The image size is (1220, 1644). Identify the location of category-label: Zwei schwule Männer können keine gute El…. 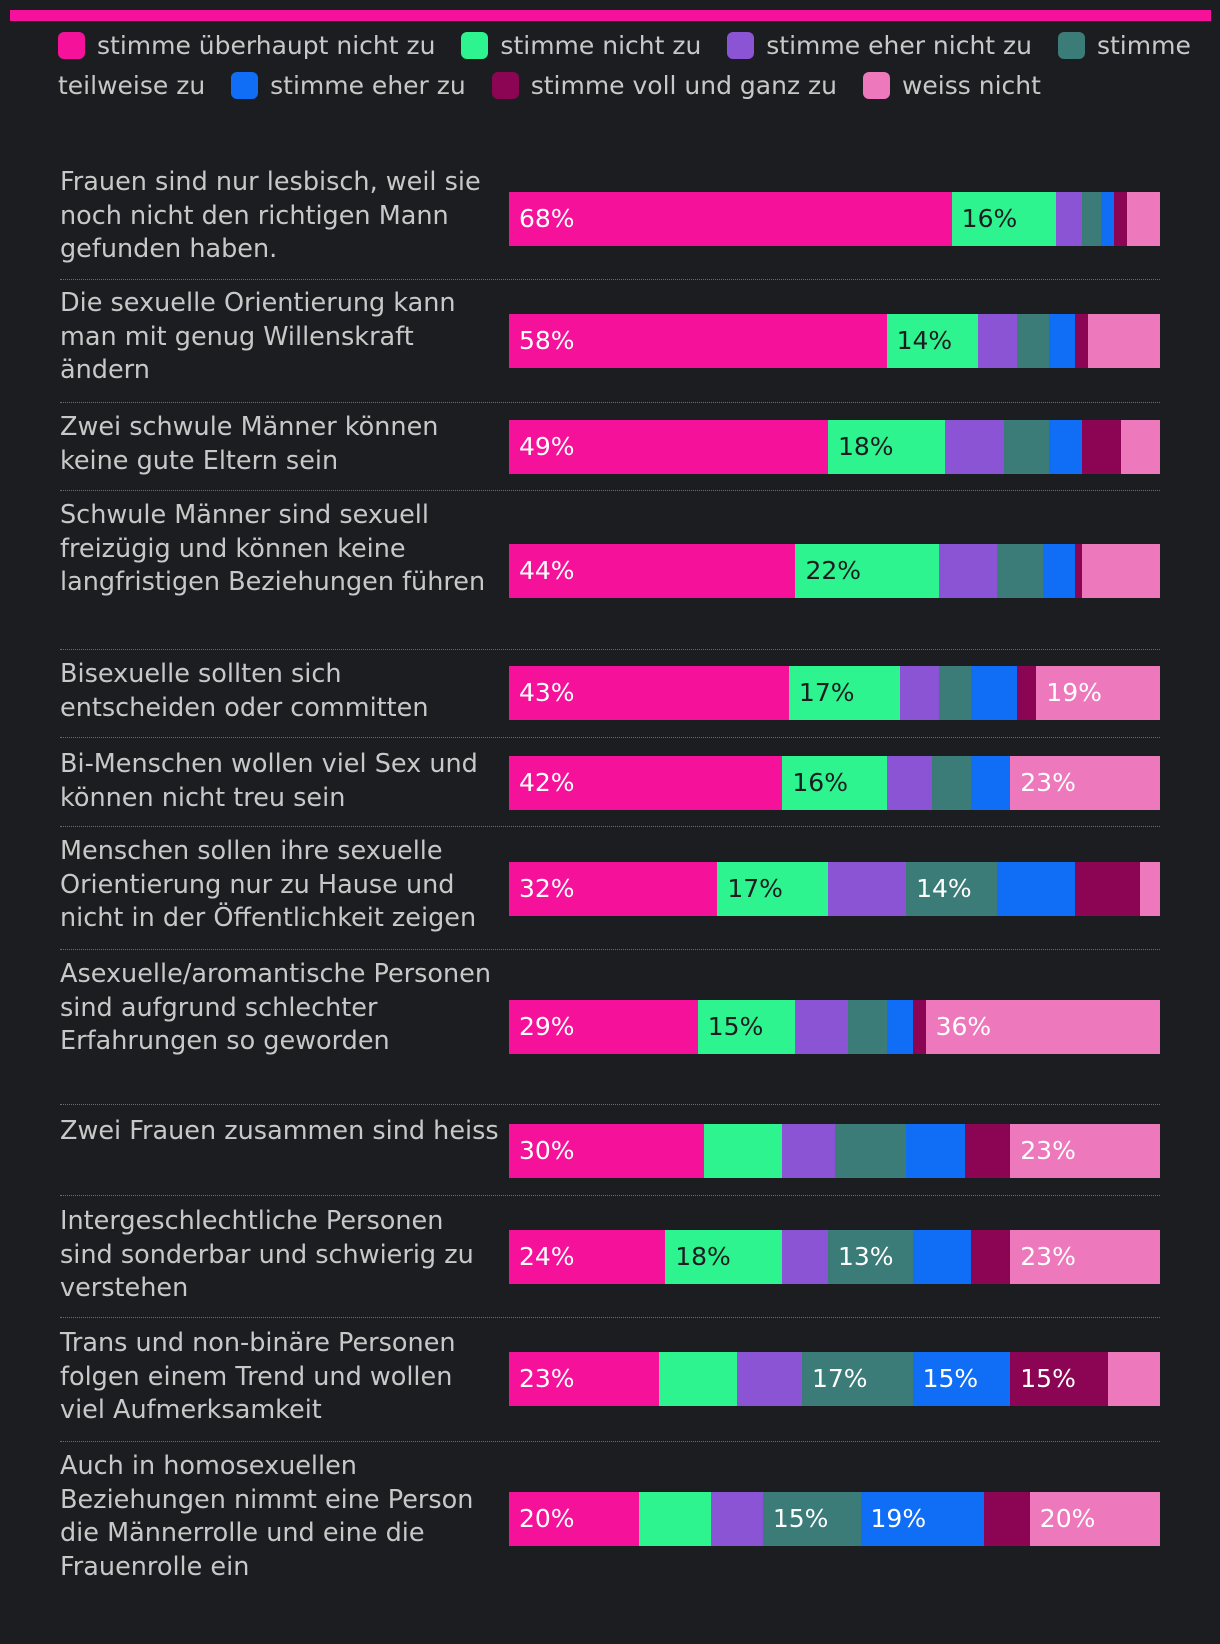
(249, 444).